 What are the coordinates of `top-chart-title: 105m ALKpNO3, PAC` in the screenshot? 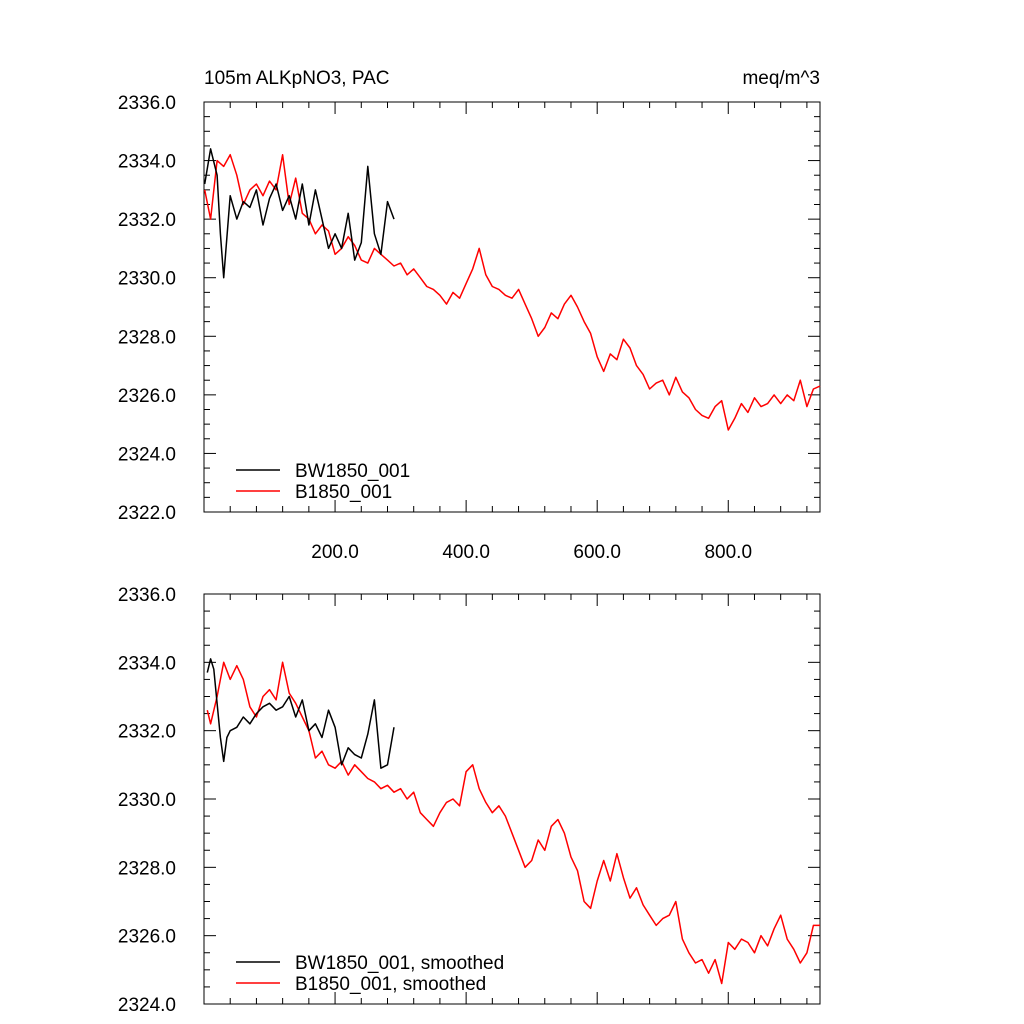 It's located at (297, 78).